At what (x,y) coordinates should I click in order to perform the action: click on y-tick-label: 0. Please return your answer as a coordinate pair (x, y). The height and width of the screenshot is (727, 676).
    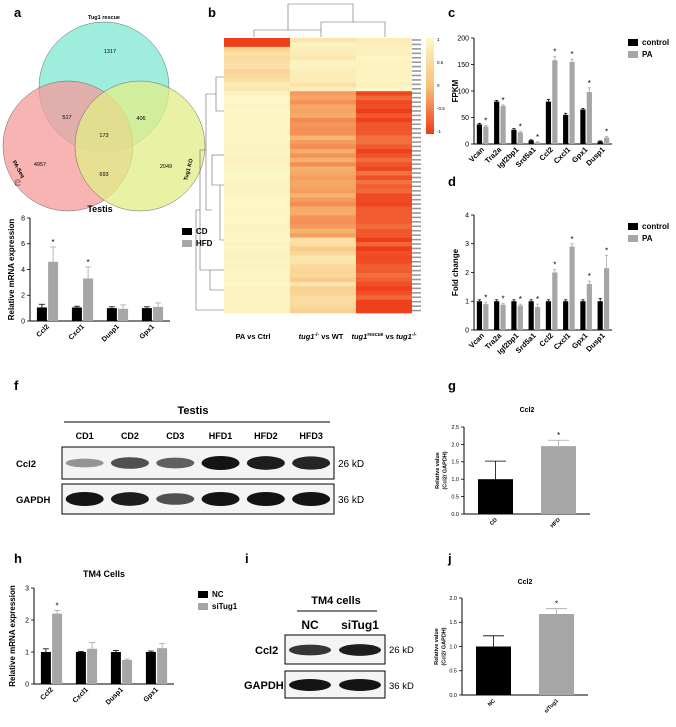
    Looking at the image, I should click on (27, 684).